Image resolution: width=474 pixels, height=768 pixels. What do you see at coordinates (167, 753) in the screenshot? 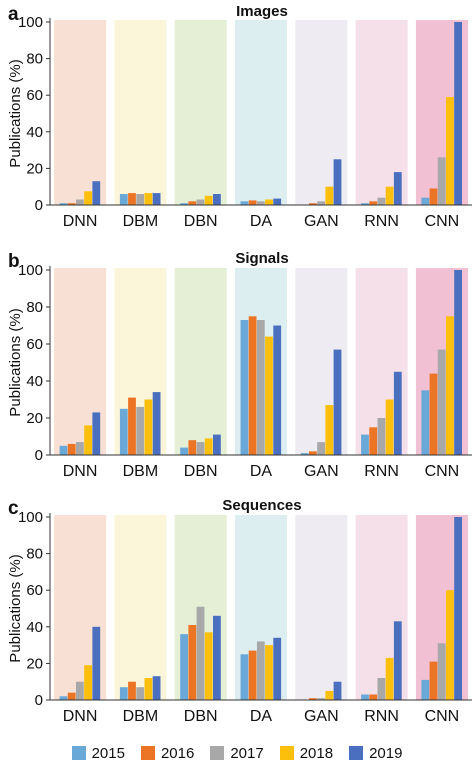
I see `legend-item-2016: 2016` at bounding box center [167, 753].